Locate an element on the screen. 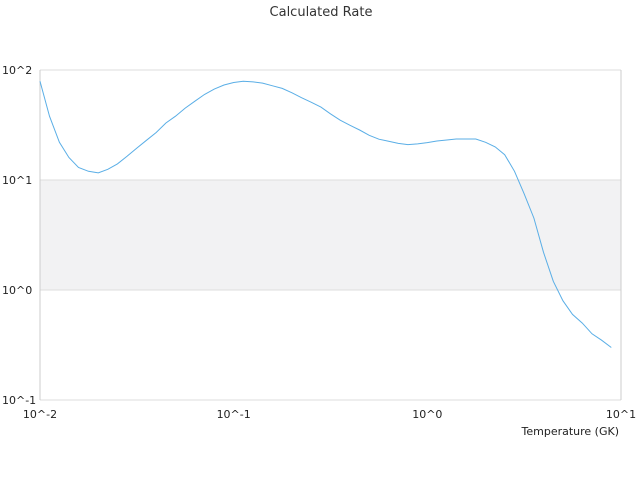 The height and width of the screenshot is (480, 640). y-axis-ticks: 10^-1 10^0 10^1 10^2 is located at coordinates (19, 235).